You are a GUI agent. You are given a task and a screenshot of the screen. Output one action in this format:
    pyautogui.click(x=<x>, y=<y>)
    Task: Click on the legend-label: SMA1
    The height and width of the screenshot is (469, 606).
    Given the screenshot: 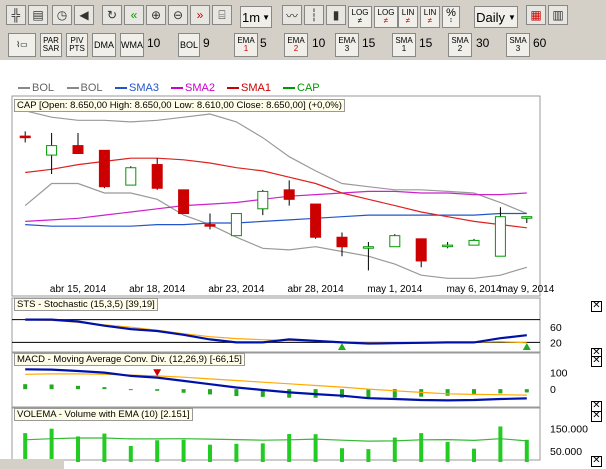 What is the action you would take?
    pyautogui.click(x=256, y=88)
    